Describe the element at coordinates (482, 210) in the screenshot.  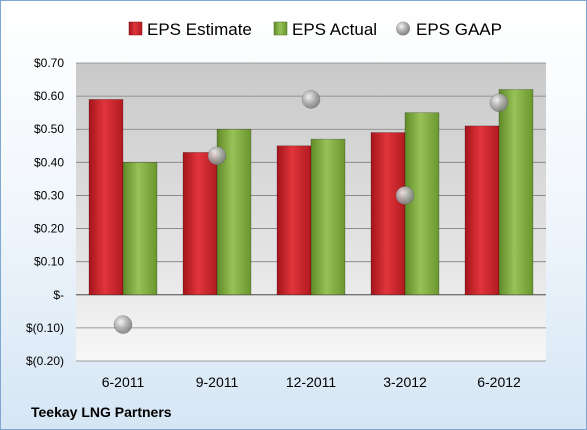
I see `bar-eps-estimate-6-2012` at that location.